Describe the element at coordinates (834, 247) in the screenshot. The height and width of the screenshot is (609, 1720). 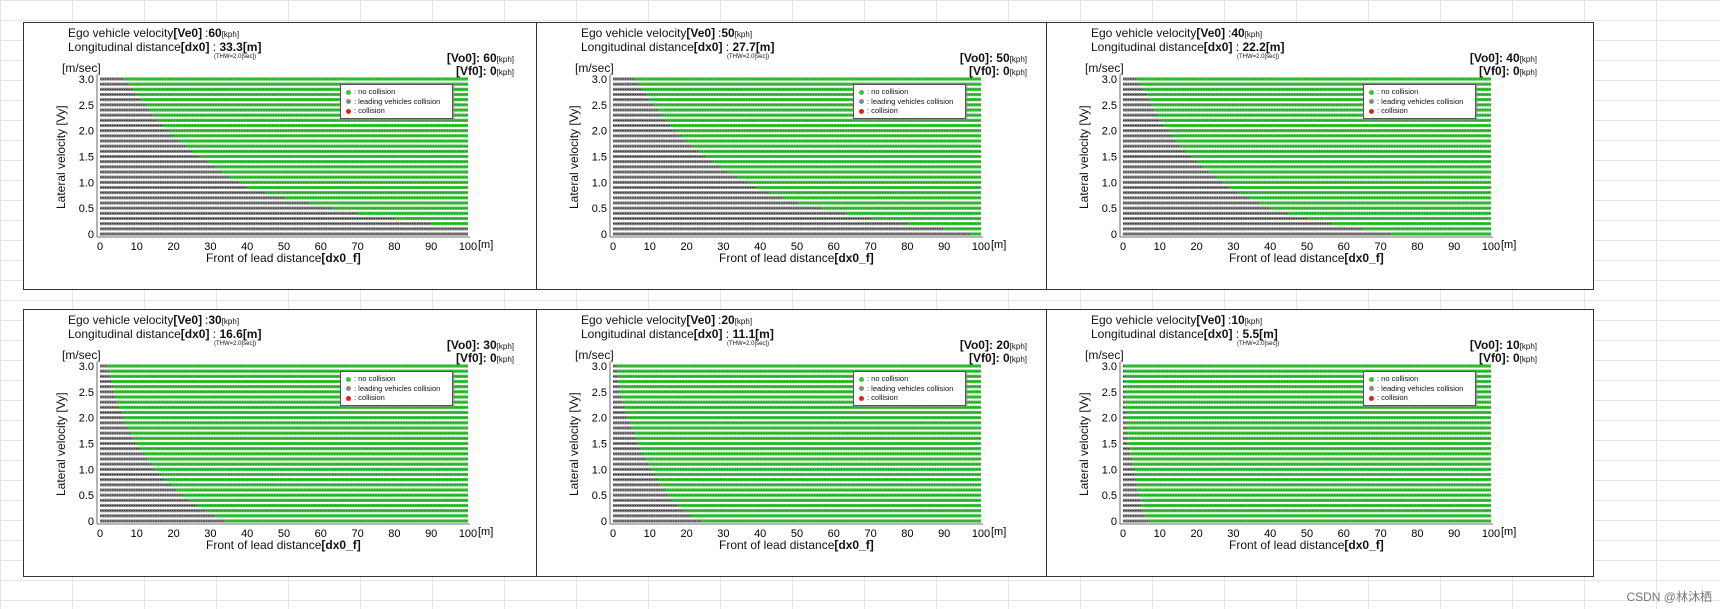
I see `x-tick-label: 60` at that location.